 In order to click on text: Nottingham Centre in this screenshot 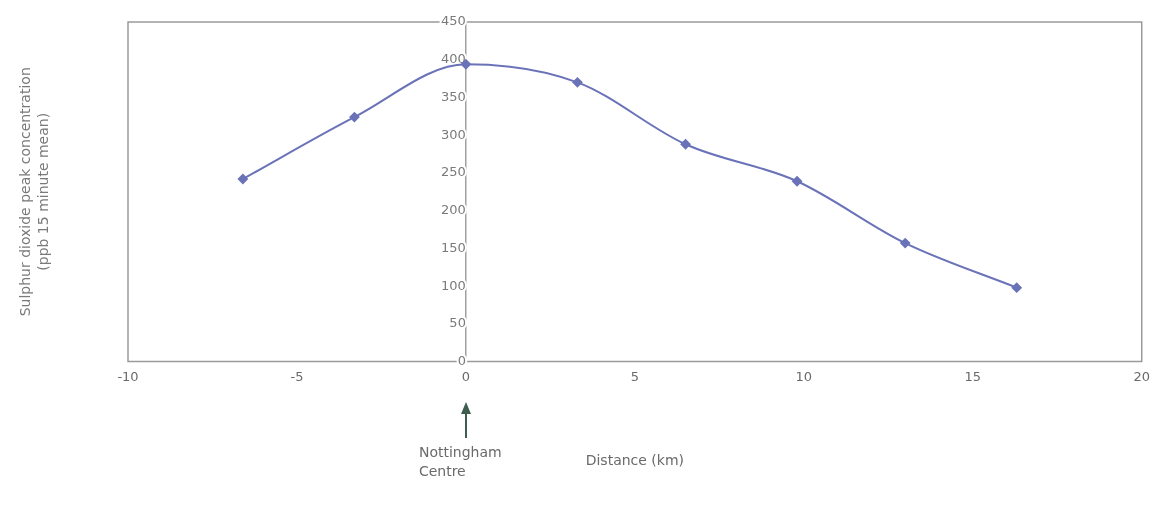, I will do `click(460, 461)`.